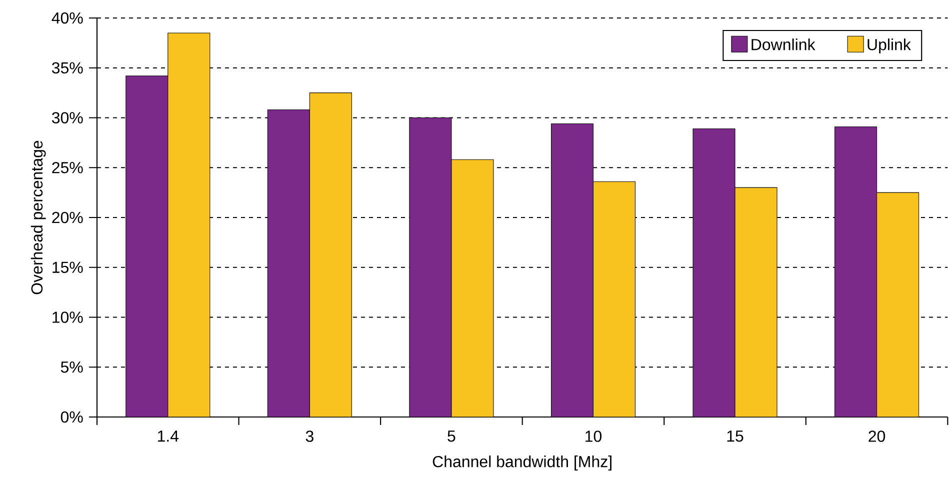 The image size is (949, 490). Describe the element at coordinates (522, 463) in the screenshot. I see `x-axis-title: Channel bandwidth [Mhz]` at that location.